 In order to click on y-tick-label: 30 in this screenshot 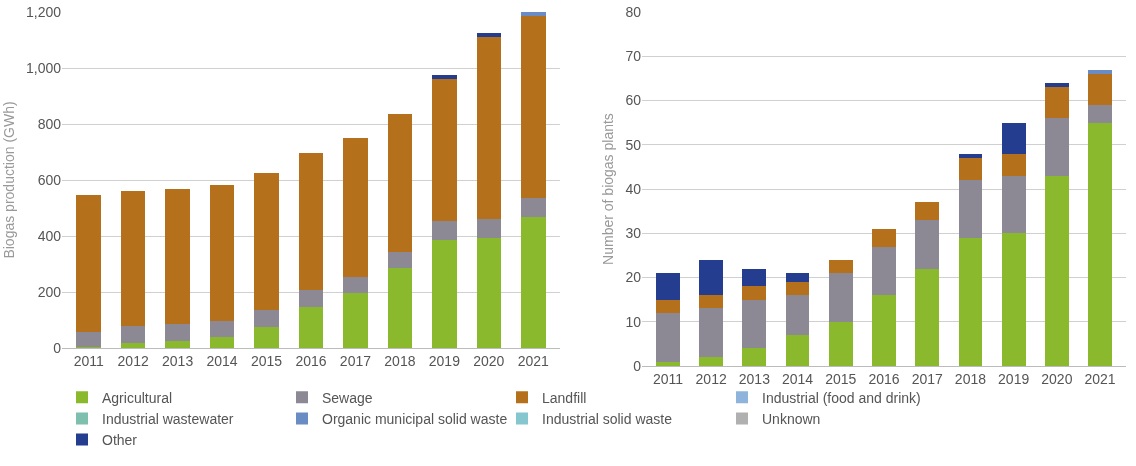, I will do `click(633, 233)`.